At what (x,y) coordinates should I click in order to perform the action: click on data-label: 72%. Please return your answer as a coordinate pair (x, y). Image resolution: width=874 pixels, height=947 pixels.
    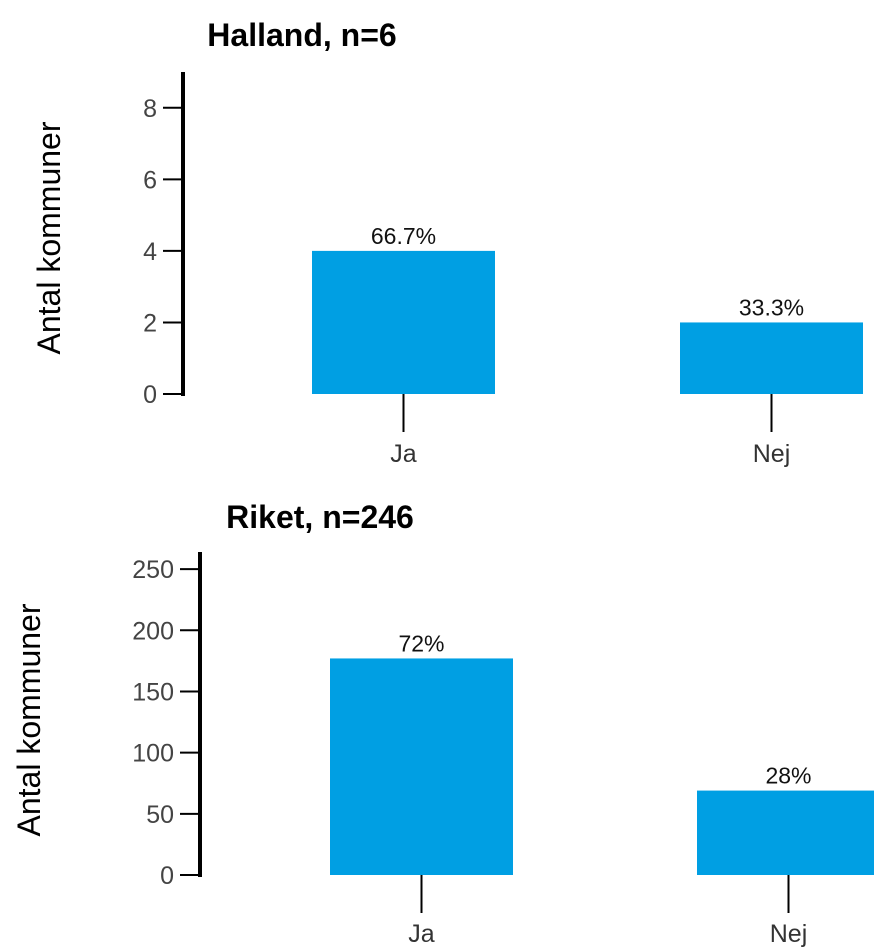
    Looking at the image, I should click on (421, 643).